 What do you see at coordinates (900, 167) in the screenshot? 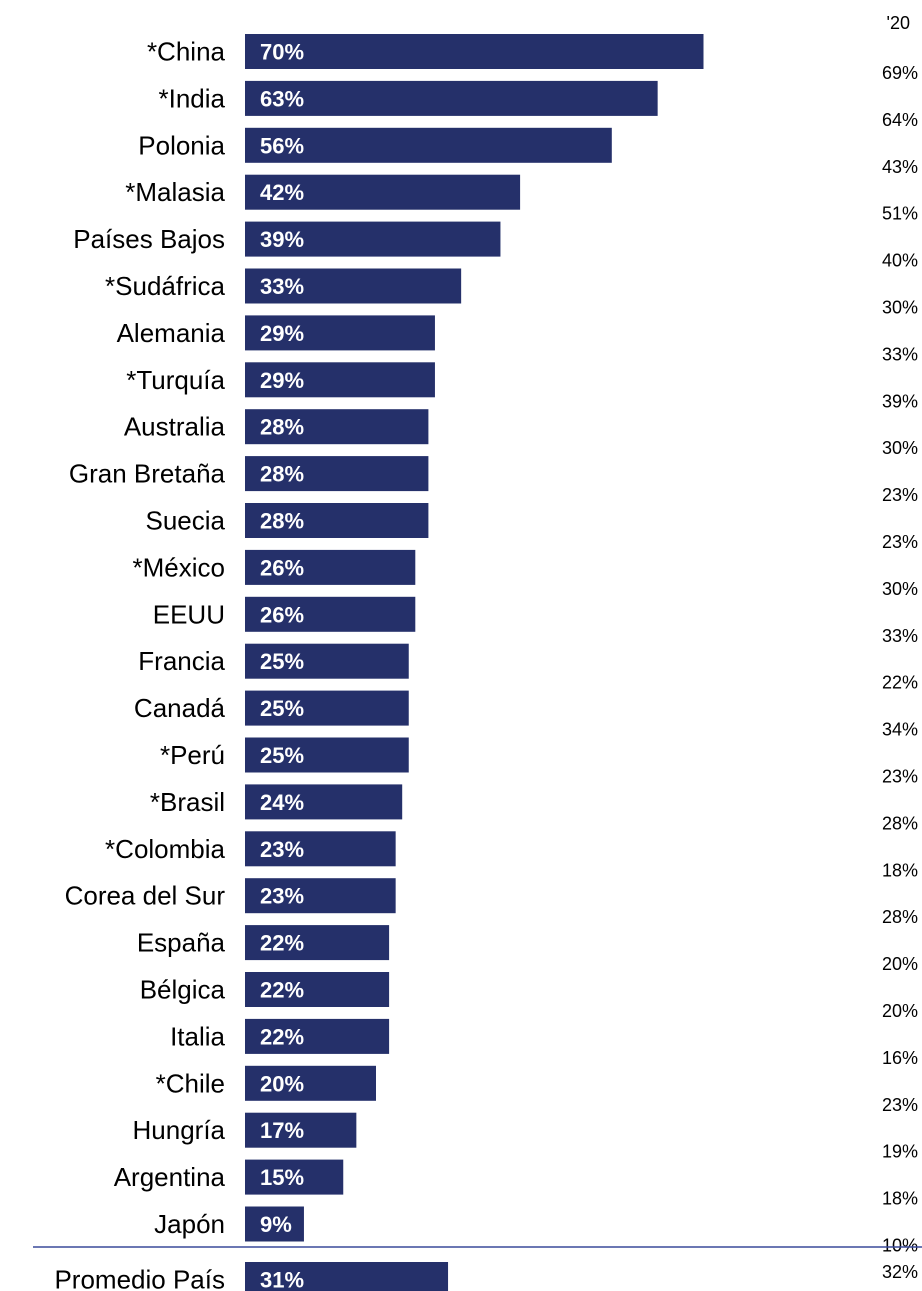
I see `prev-year-value: 43%` at bounding box center [900, 167].